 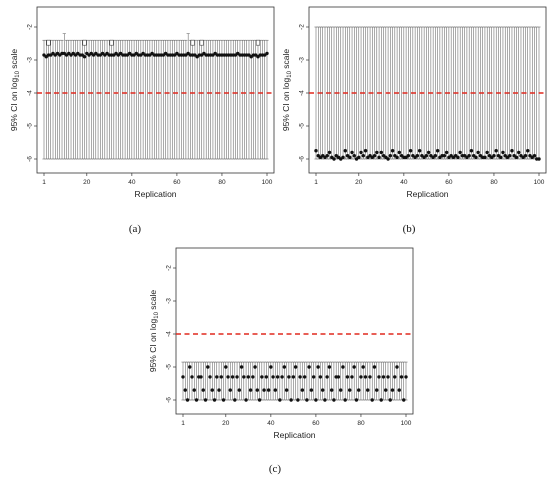 What do you see at coordinates (135, 229) in the screenshot?
I see `panel-caption-a: (a)` at bounding box center [135, 229].